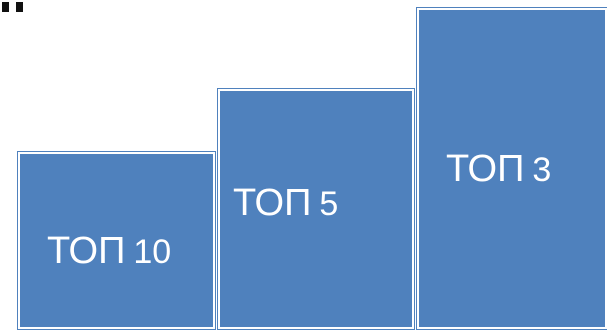 Image resolution: width=607 pixels, height=333 pixels. I want to click on step-label: ТОП 5, so click(285, 203).